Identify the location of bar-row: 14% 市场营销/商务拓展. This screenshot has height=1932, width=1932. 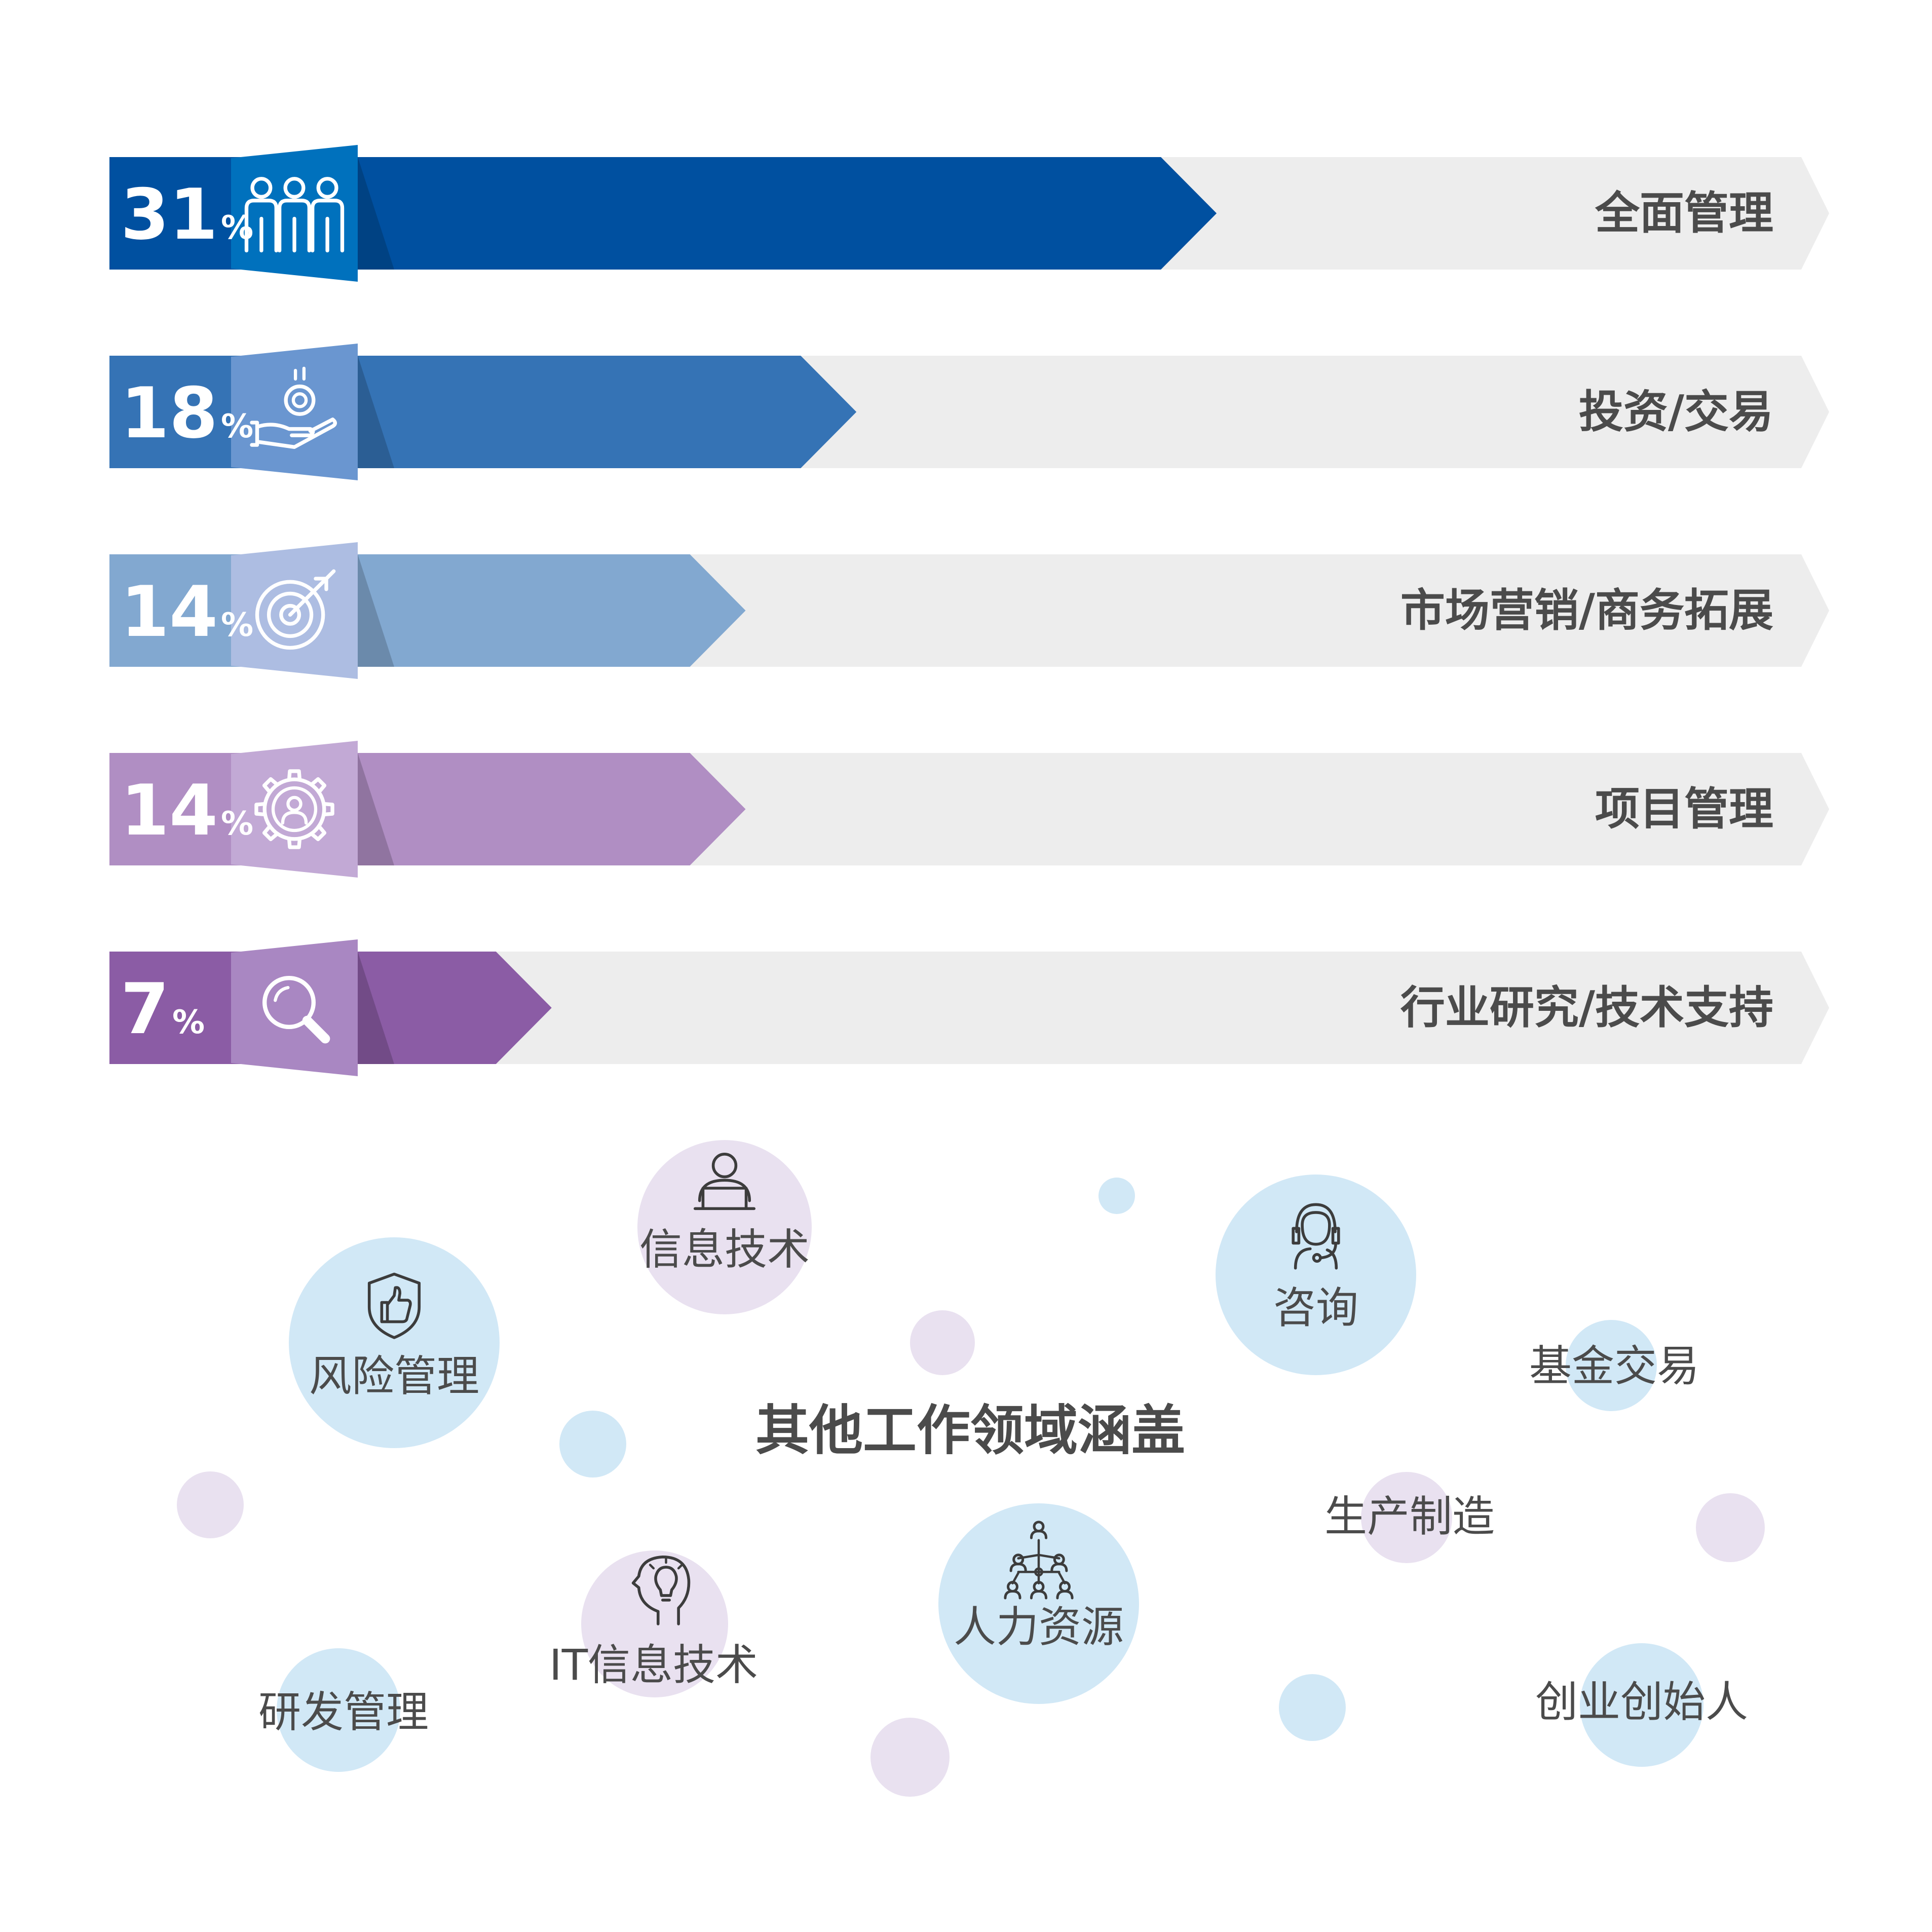
(969, 610).